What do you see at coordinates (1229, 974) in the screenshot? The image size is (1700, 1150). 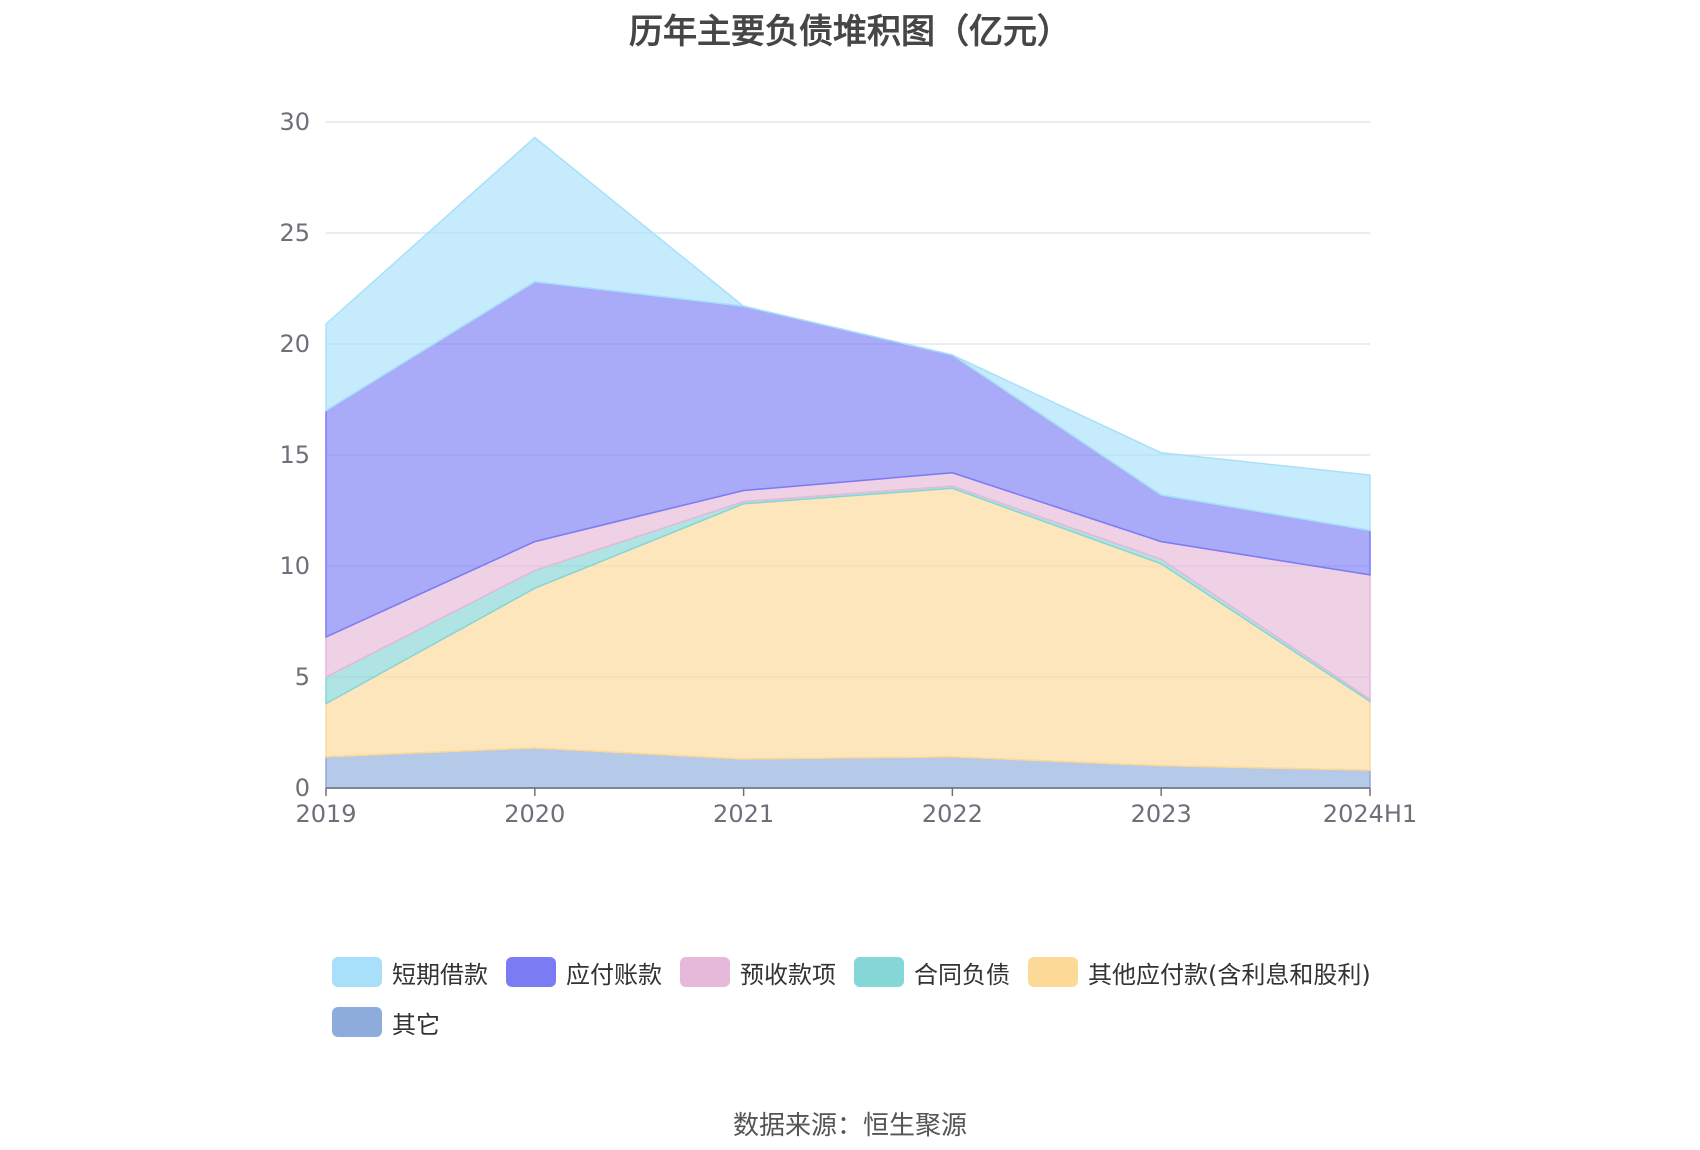 I see `legend-label: 其他应付款(含利息和股利)` at bounding box center [1229, 974].